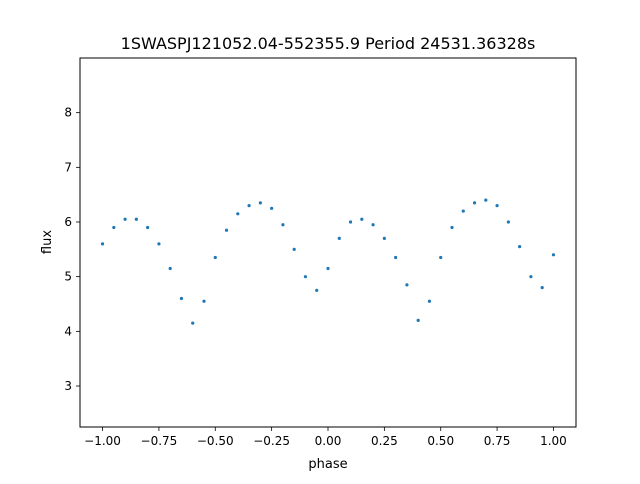 This screenshot has width=640, height=484. I want to click on x-tick-label: 0.75, so click(497, 441).